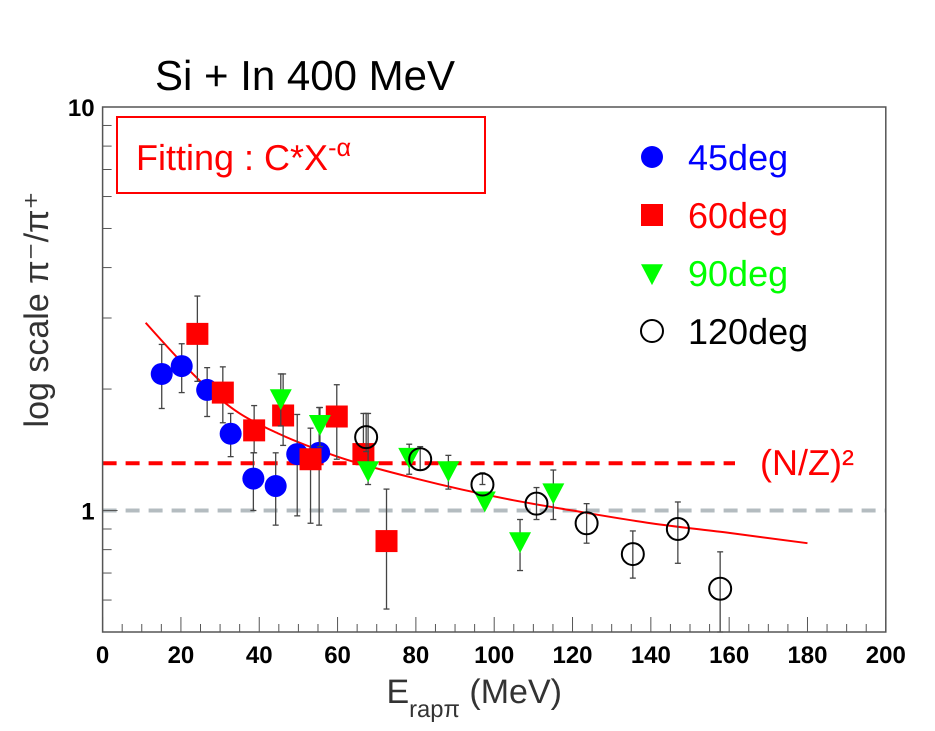 The width and height of the screenshot is (935, 731). I want to click on x-tick-label: 160, so click(729, 655).